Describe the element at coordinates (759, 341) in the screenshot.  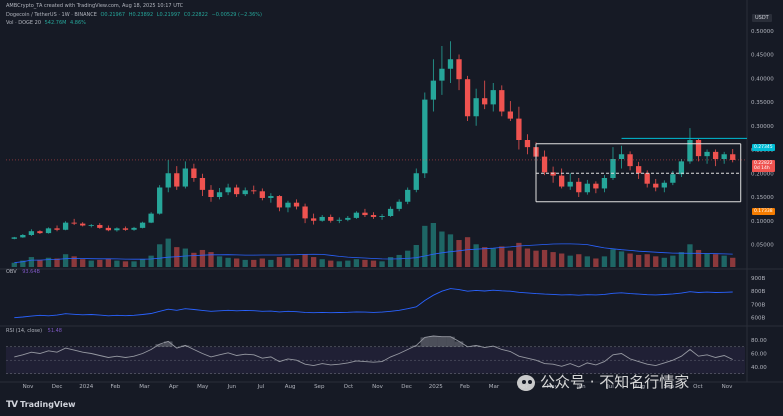
I see `rsi-axis-tick: 80.00` at that location.